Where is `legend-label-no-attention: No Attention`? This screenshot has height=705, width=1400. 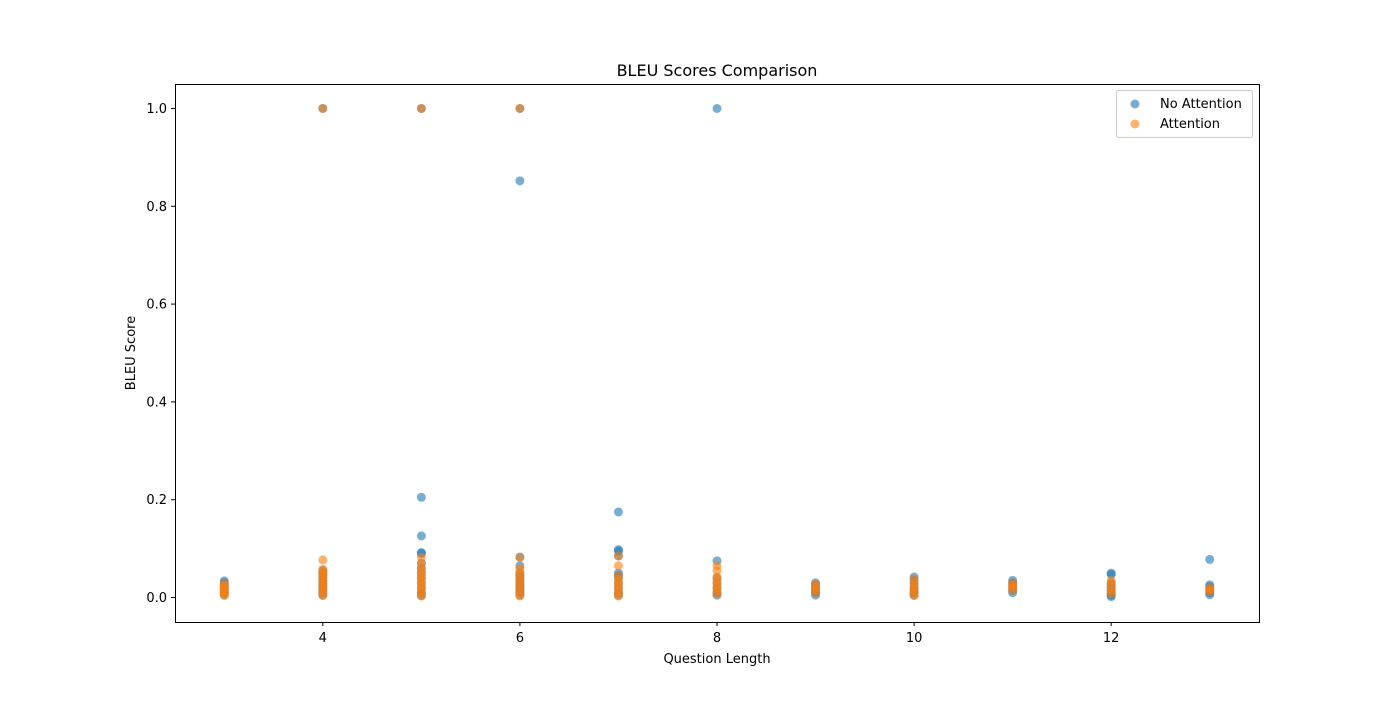
legend-label-no-attention: No Attention is located at coordinates (1201, 104).